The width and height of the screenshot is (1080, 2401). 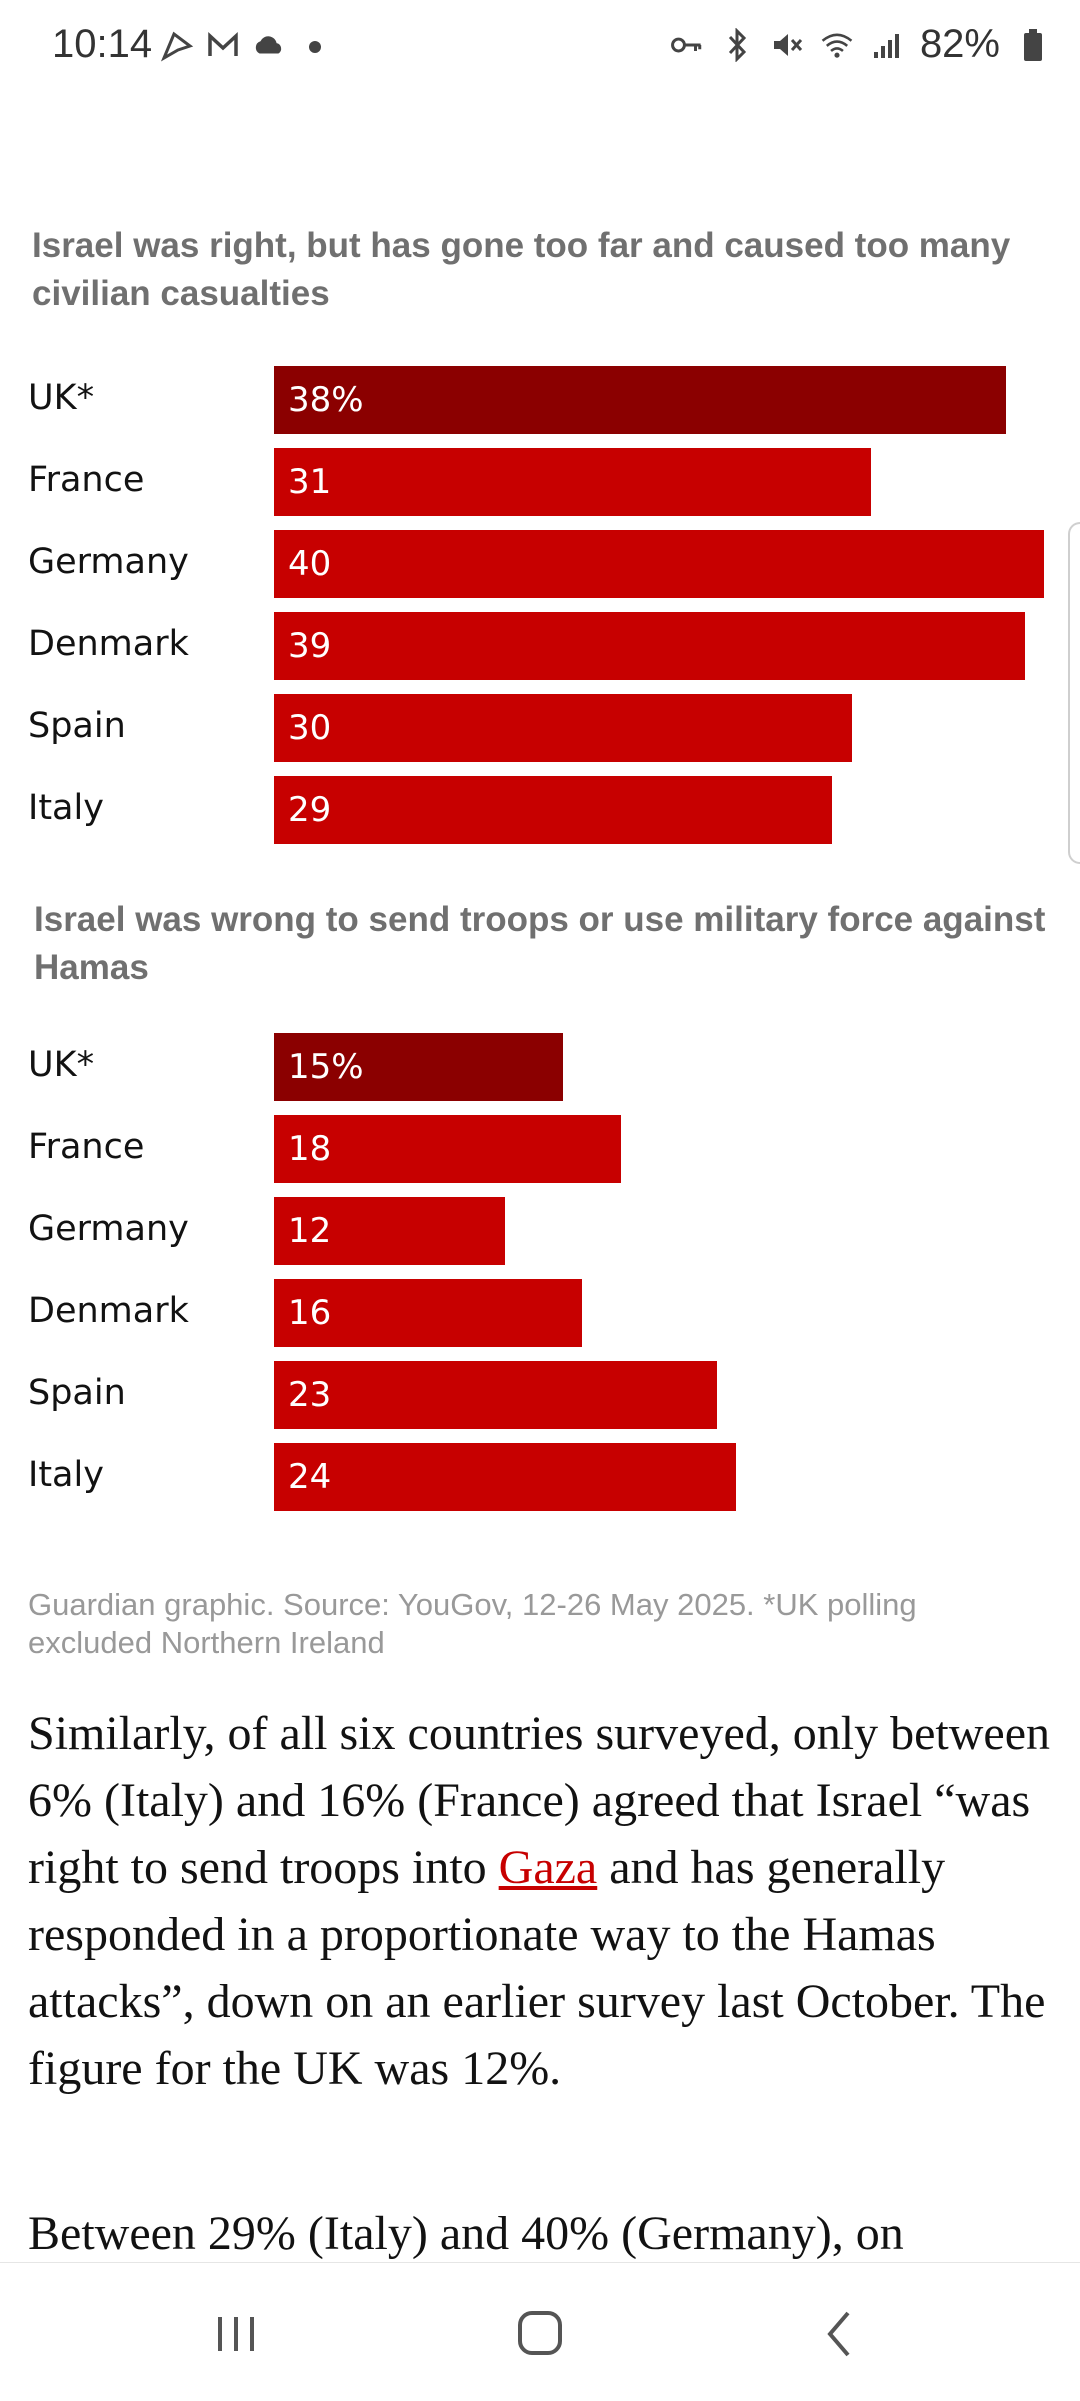 I want to click on bar: 40, so click(x=659, y=564).